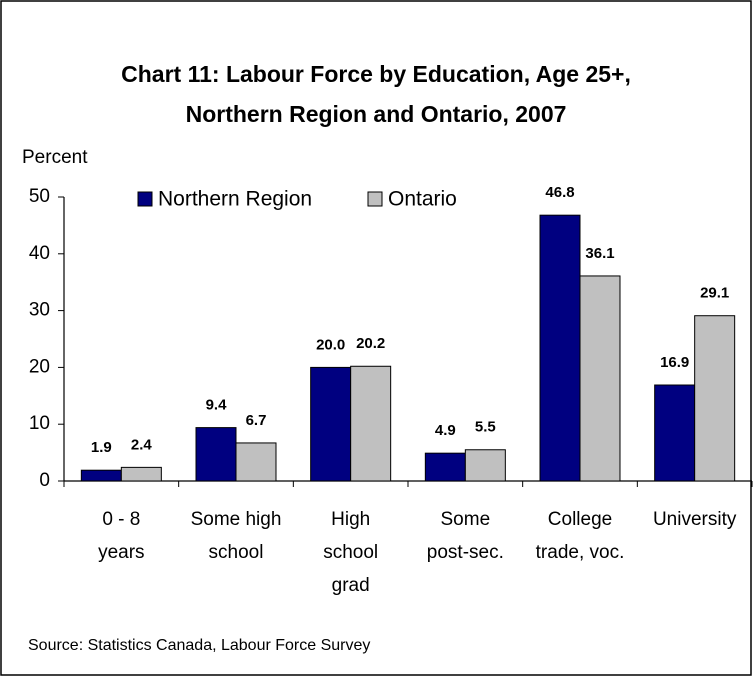 The height and width of the screenshot is (682, 753). Describe the element at coordinates (580, 536) in the screenshot. I see `x-tick-label: College trade, voc.` at that location.